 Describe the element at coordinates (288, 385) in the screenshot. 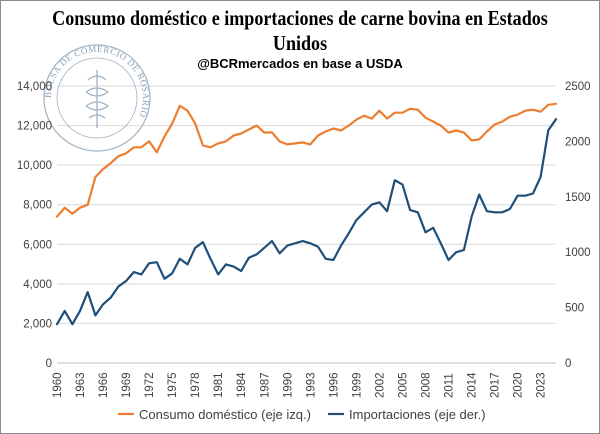

I see `x-tick-label: 1990` at that location.